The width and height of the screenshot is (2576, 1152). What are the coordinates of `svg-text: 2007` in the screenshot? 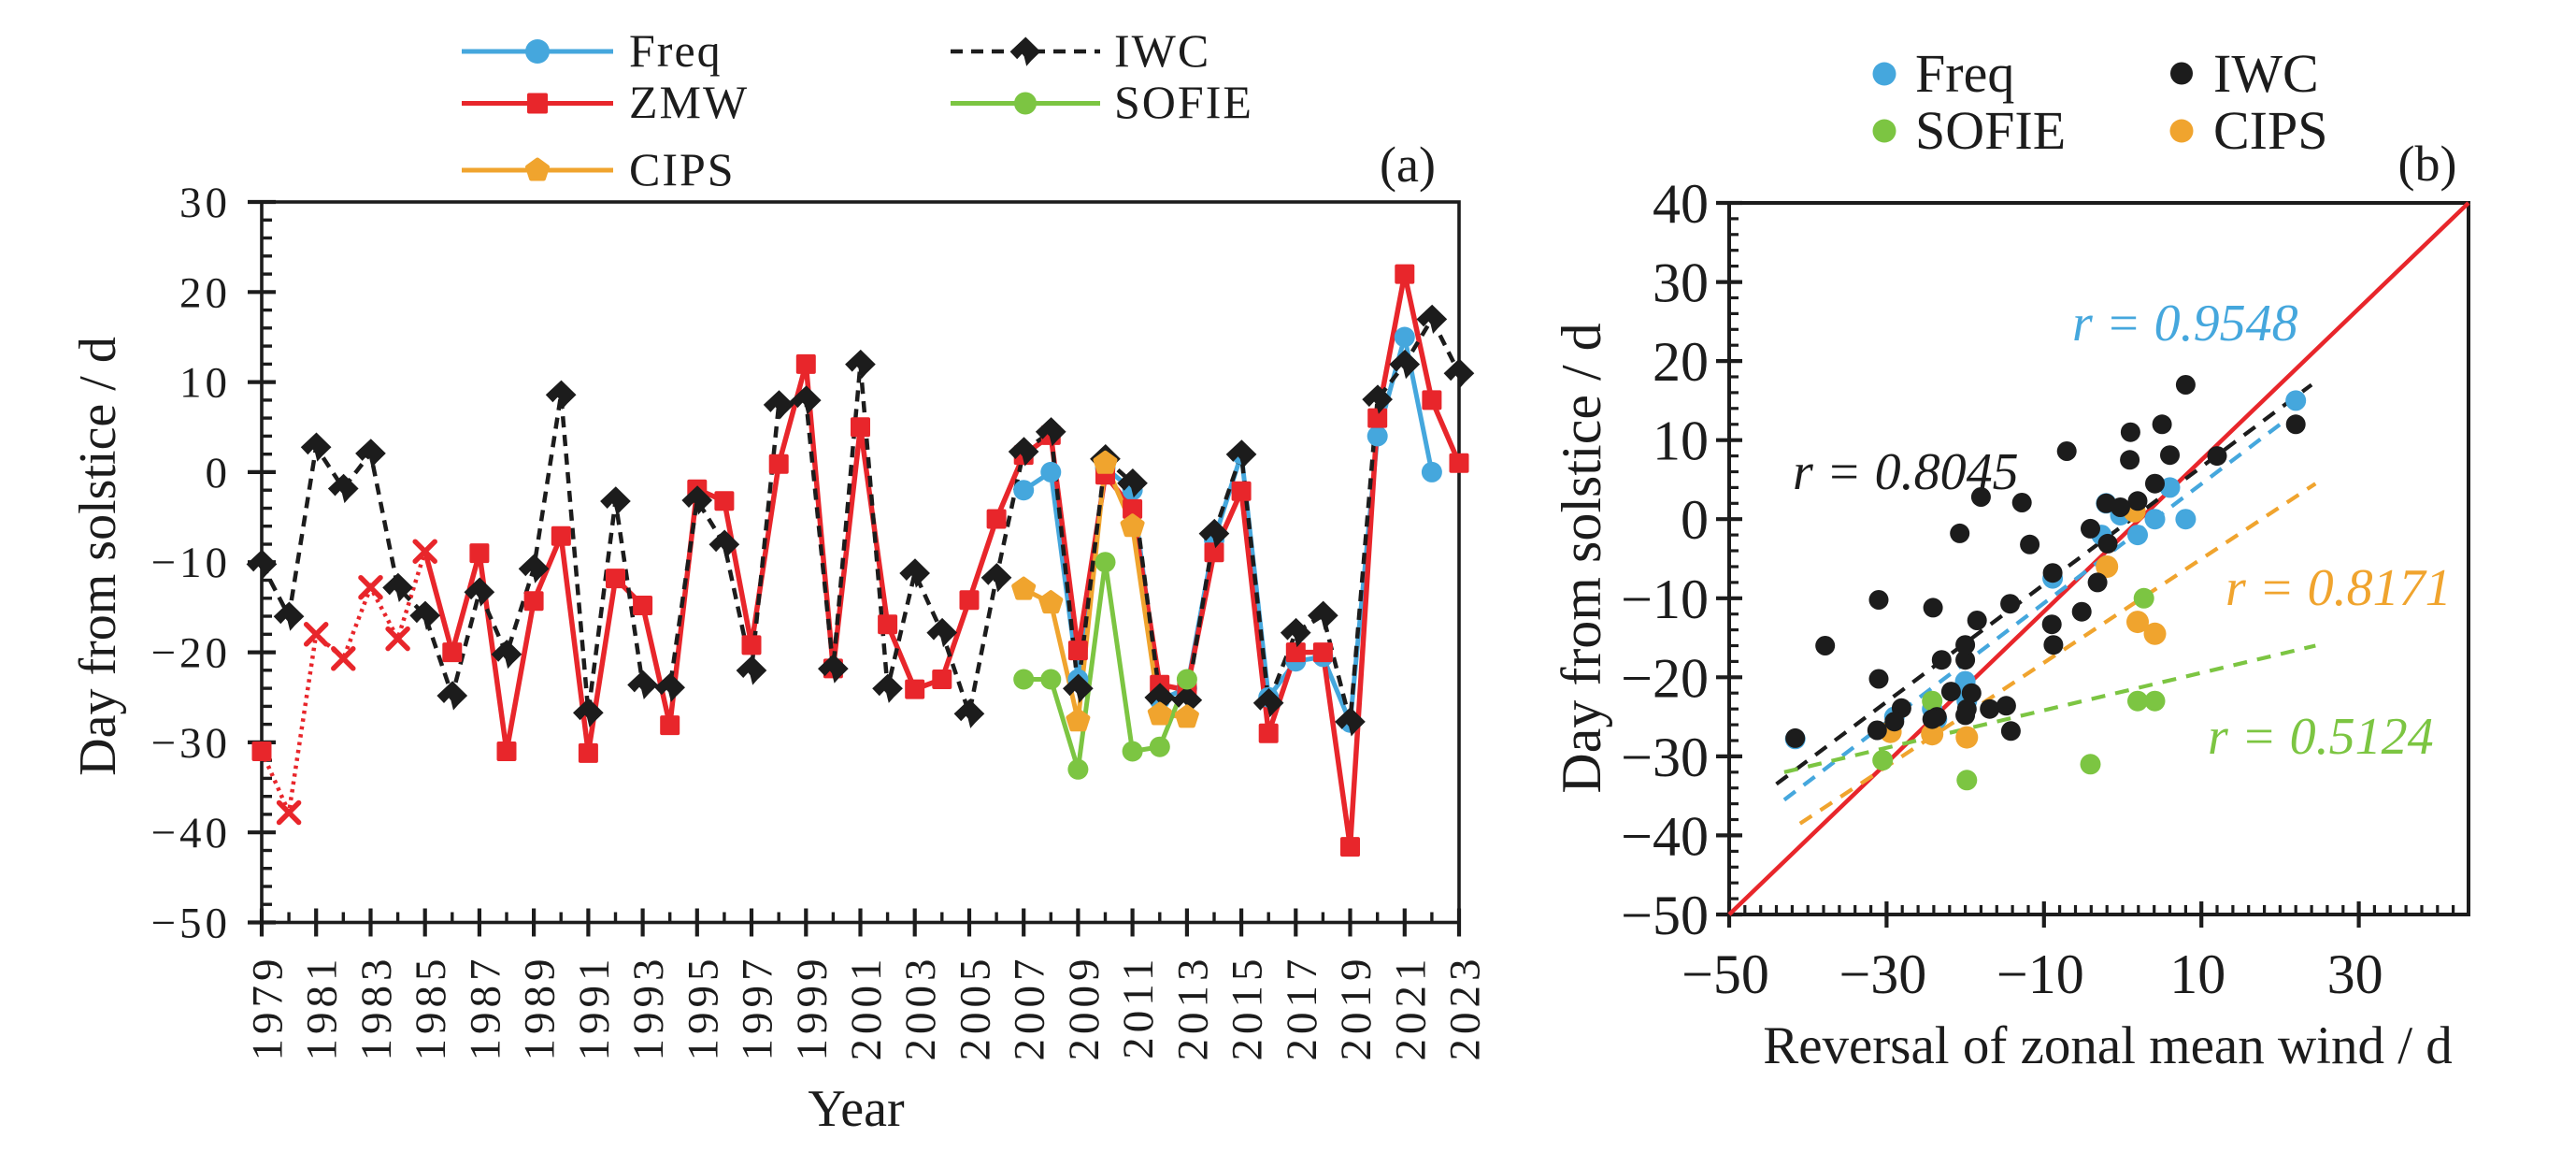 It's located at (1030, 1008).